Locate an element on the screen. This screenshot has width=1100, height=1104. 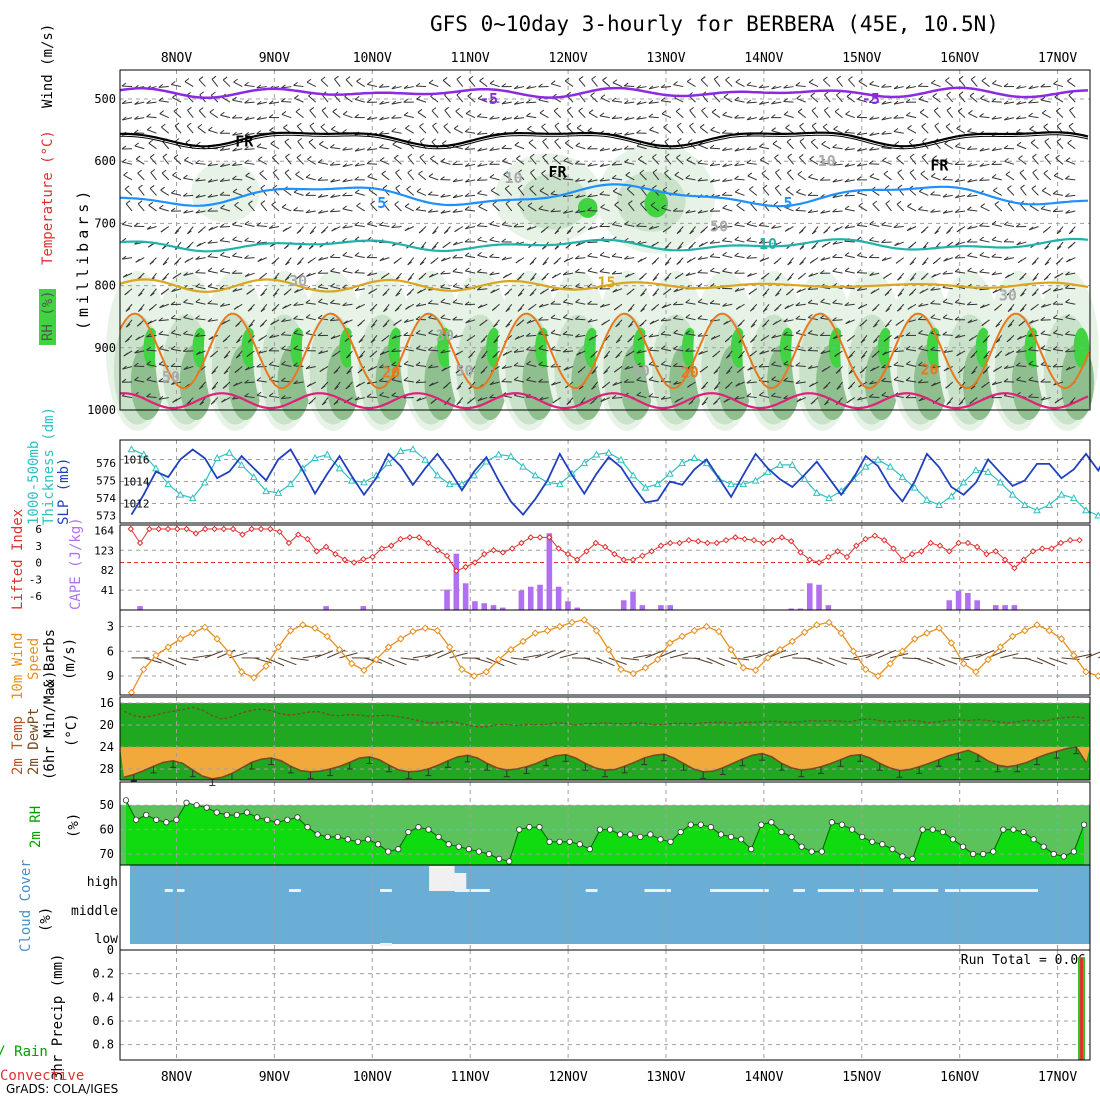
lifted-ytick: -6 is located at coordinates (35, 596).